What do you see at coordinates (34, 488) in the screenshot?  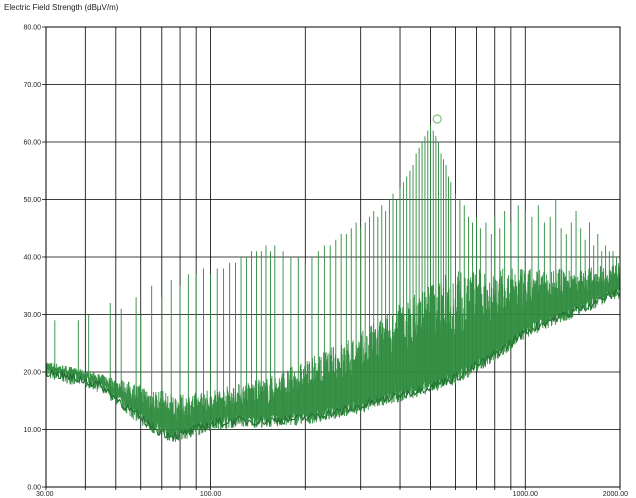 I see `y-tick-label: 0.00` at bounding box center [34, 488].